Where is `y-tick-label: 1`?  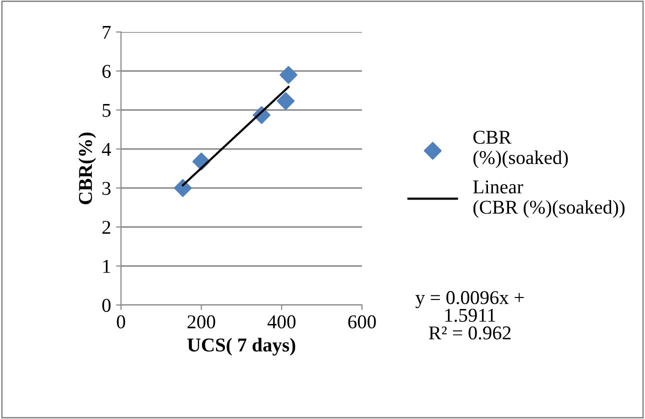 y-tick-label: 1 is located at coordinates (106, 266).